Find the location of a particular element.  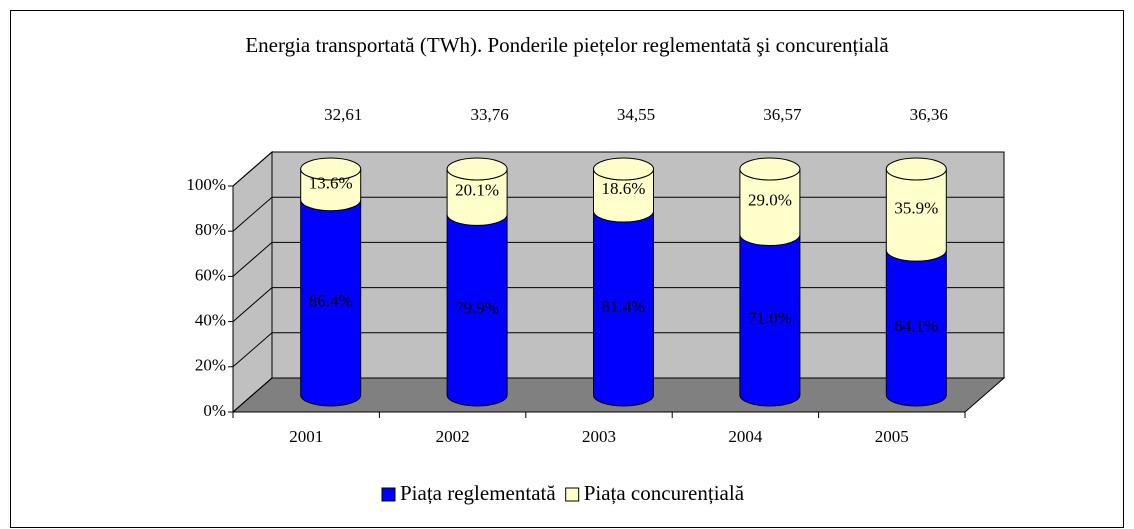

x-tick-label: 2001 is located at coordinates (306, 436).